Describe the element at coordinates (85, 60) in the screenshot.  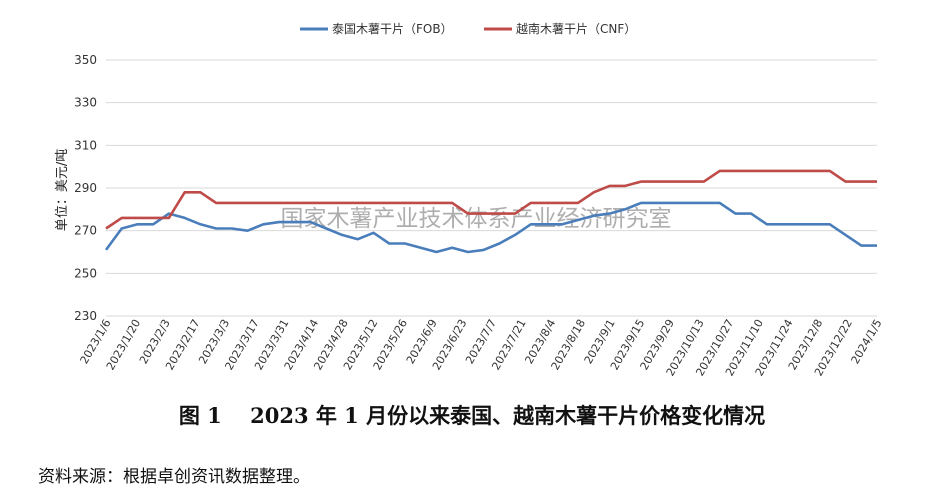
I see `y-tick-label: 350` at that location.